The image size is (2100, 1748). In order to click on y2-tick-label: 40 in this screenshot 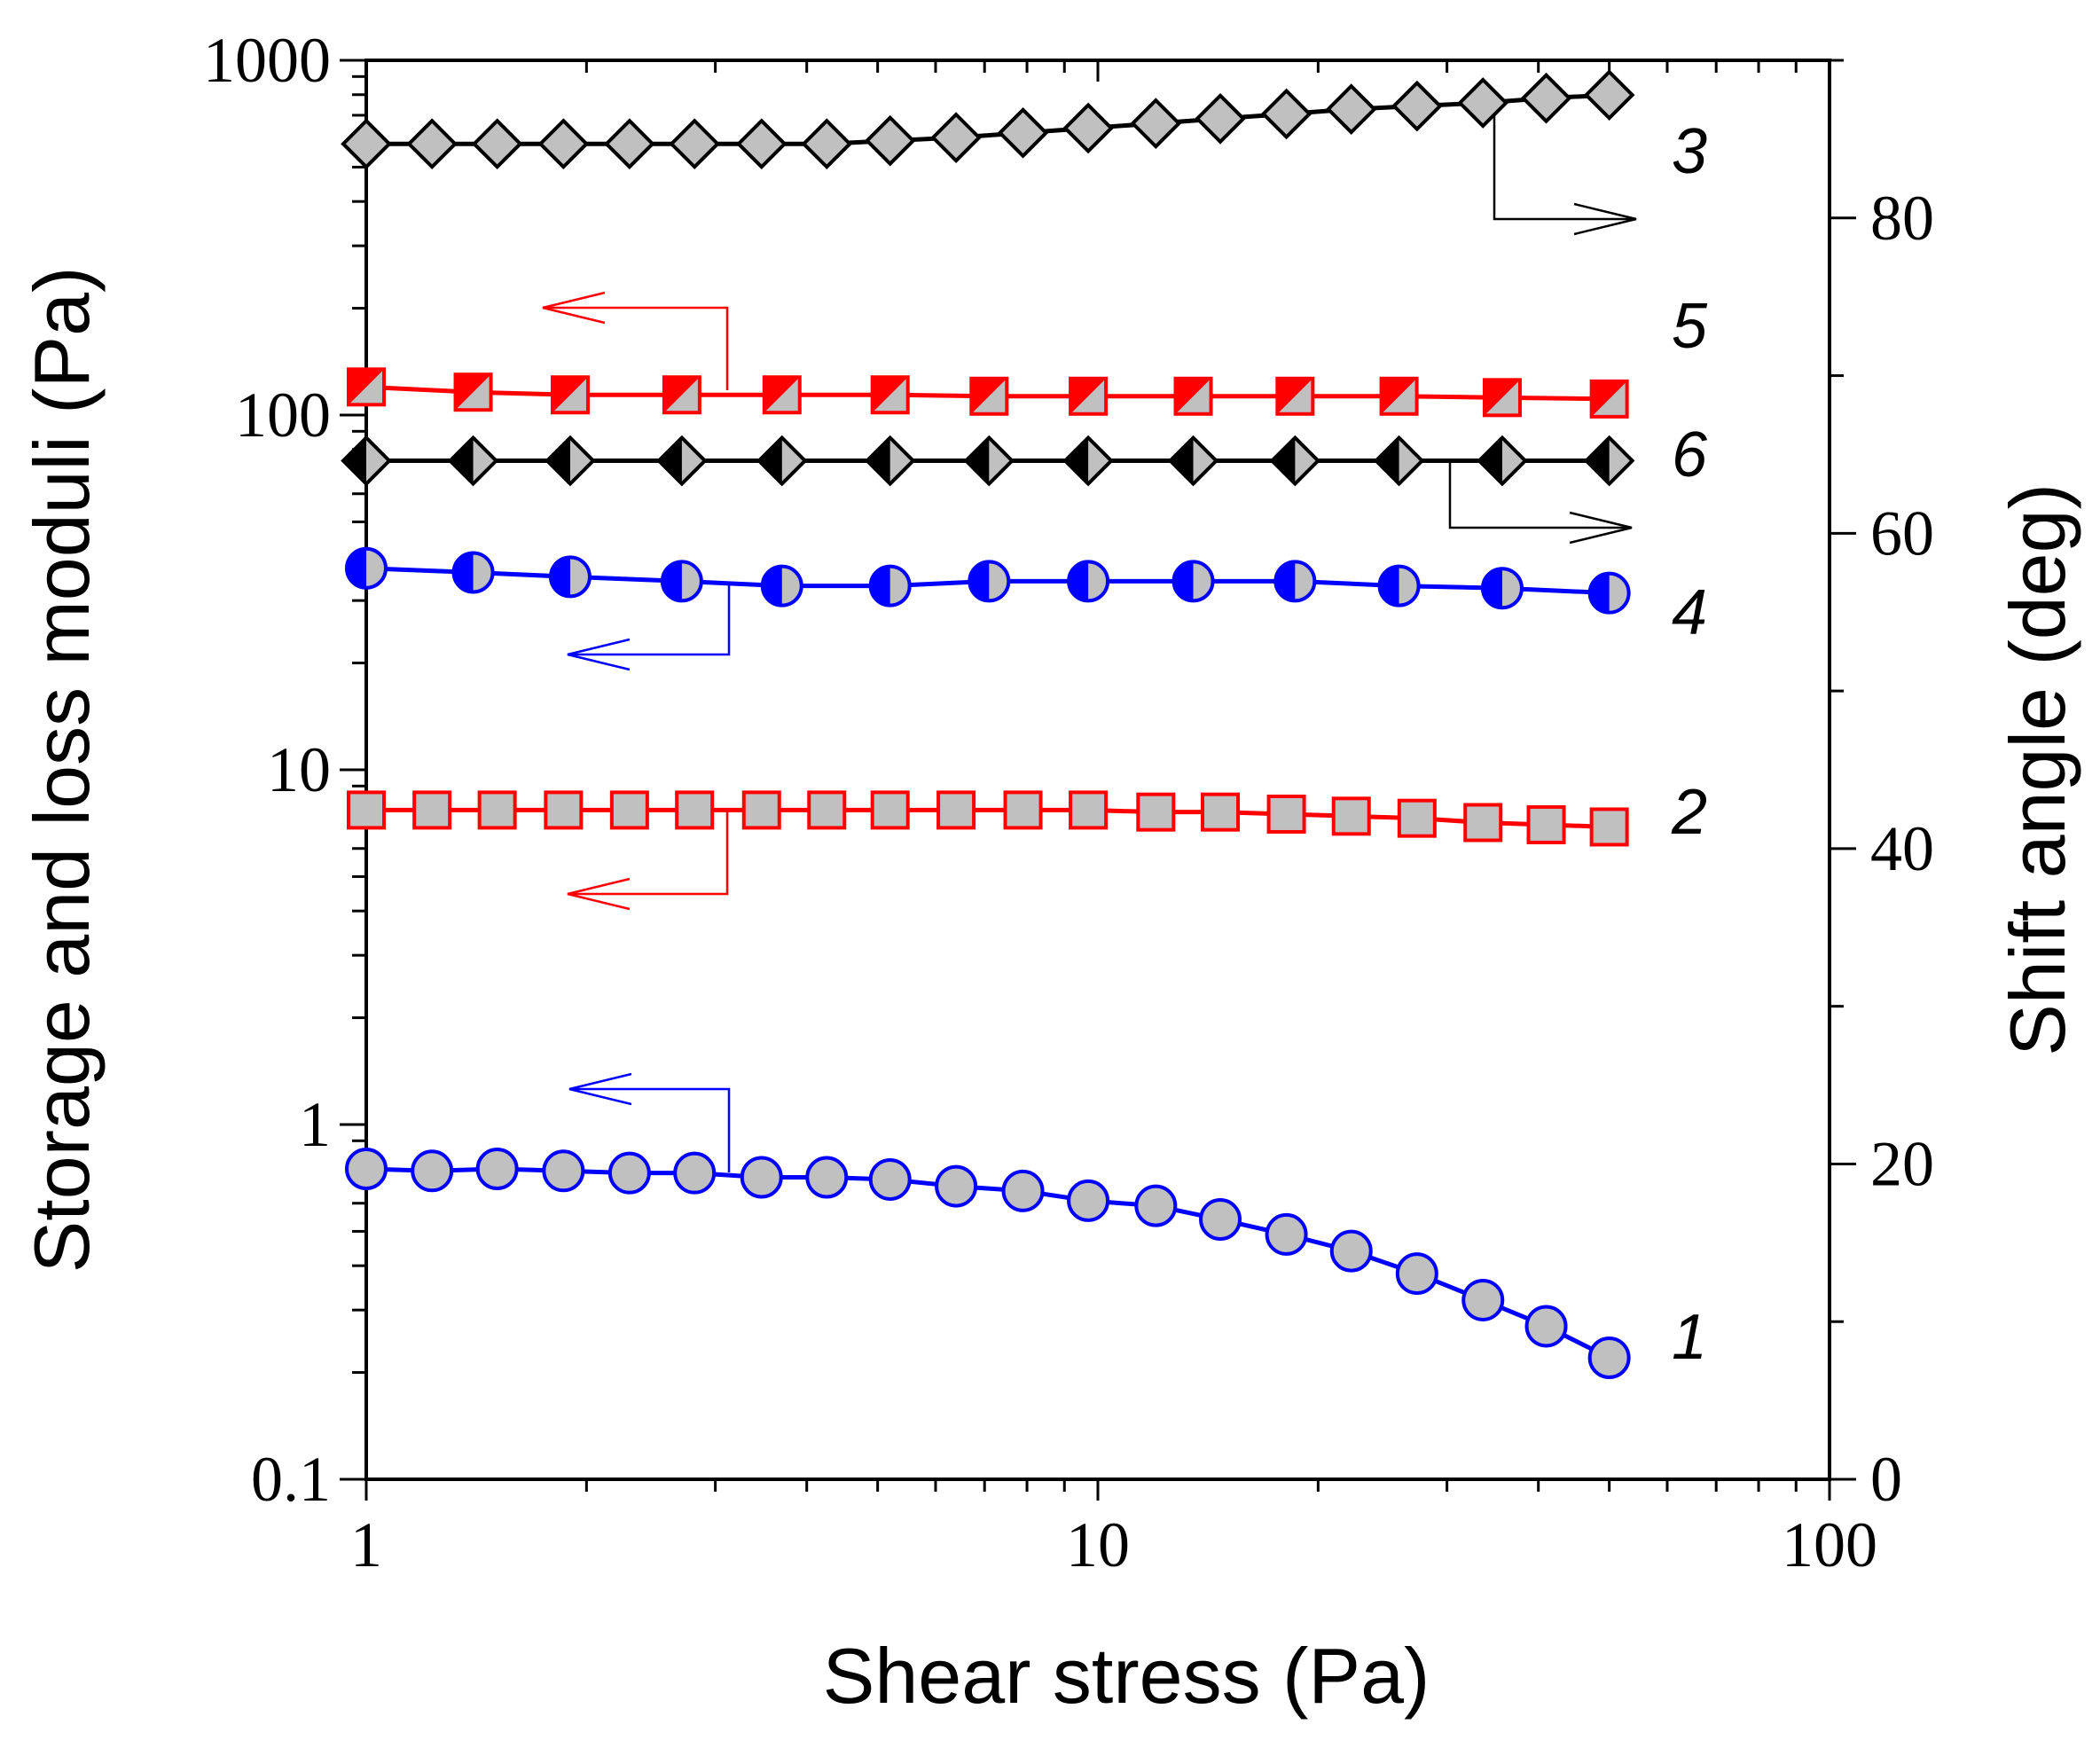, I will do `click(1902, 848)`.